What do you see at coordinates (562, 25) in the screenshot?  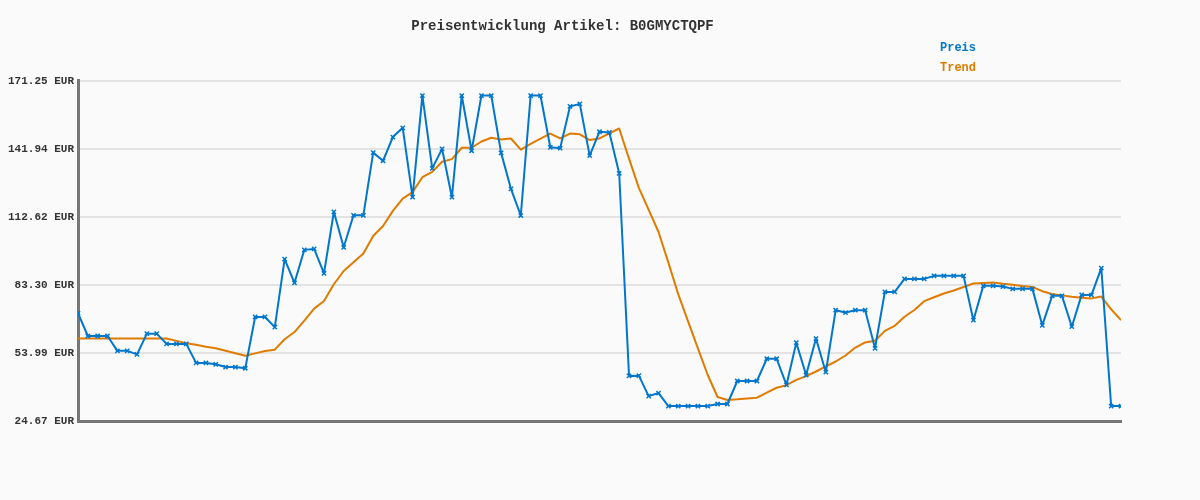 I see `chart-title: Preisentwicklung Artikel: B0GMYCTQPF` at bounding box center [562, 25].